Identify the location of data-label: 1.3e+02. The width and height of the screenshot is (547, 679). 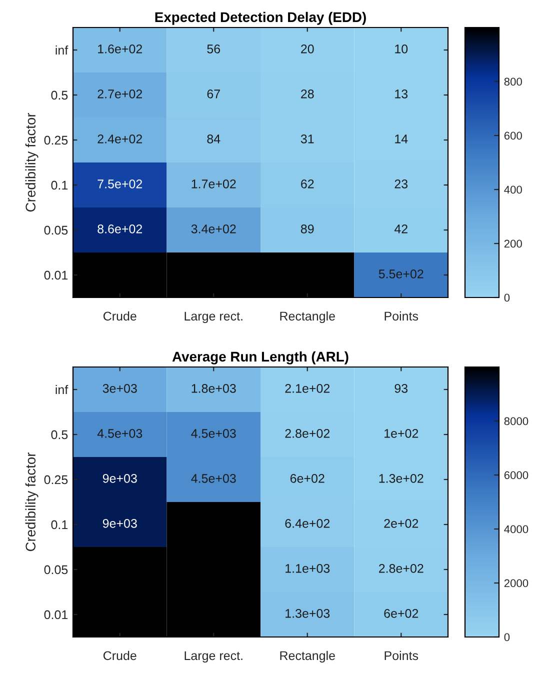
(401, 478).